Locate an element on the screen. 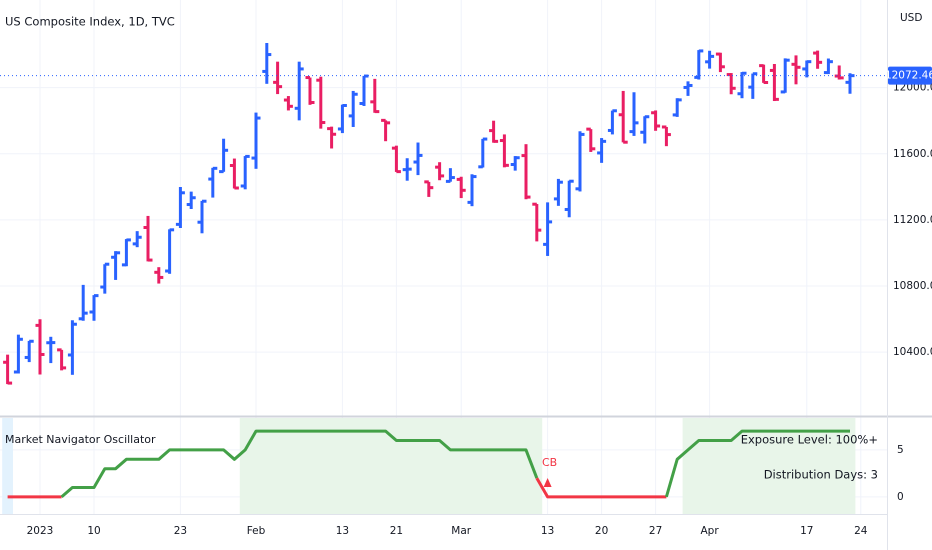 This screenshot has height=550, width=932. y-tick-label: 5 is located at coordinates (900, 450).